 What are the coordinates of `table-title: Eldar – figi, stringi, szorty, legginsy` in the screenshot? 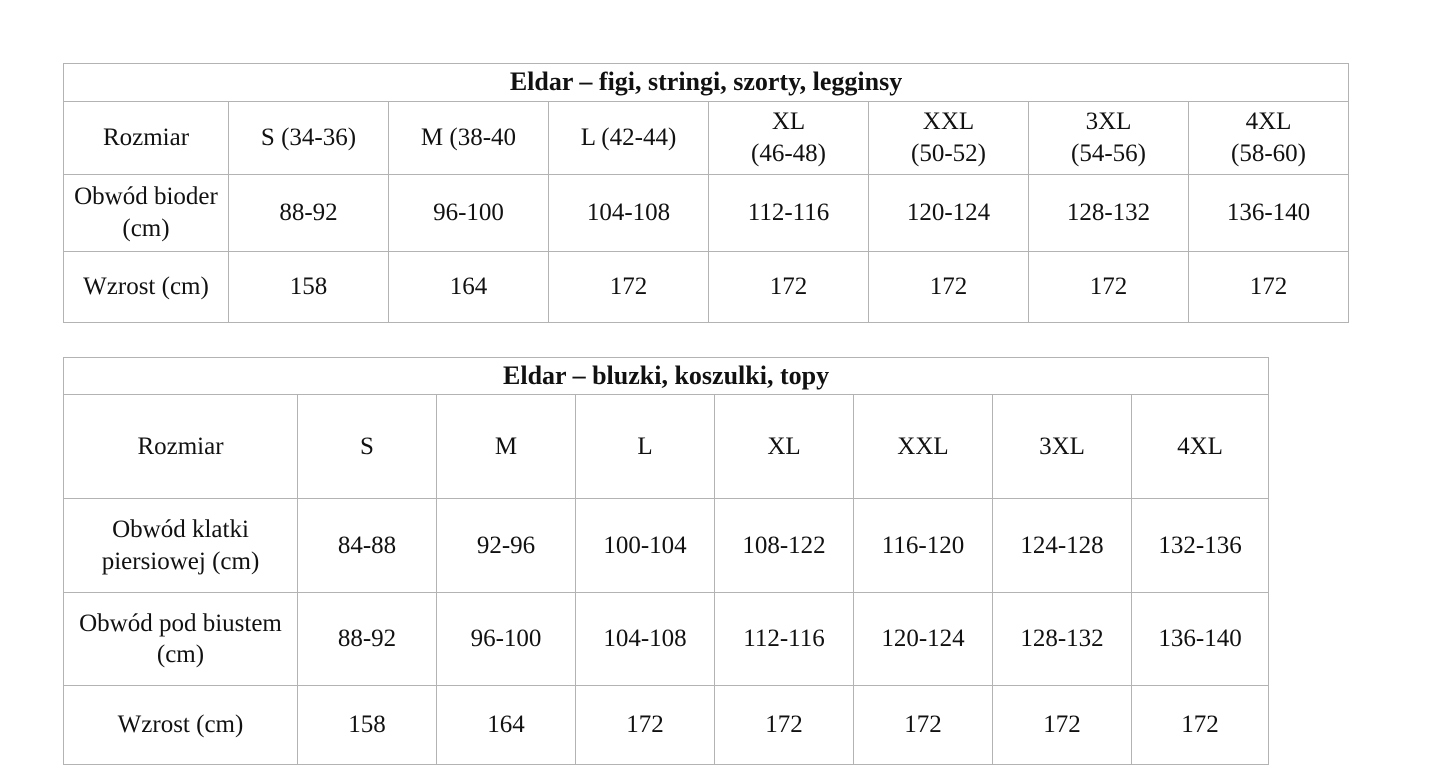 It's located at (706, 83).